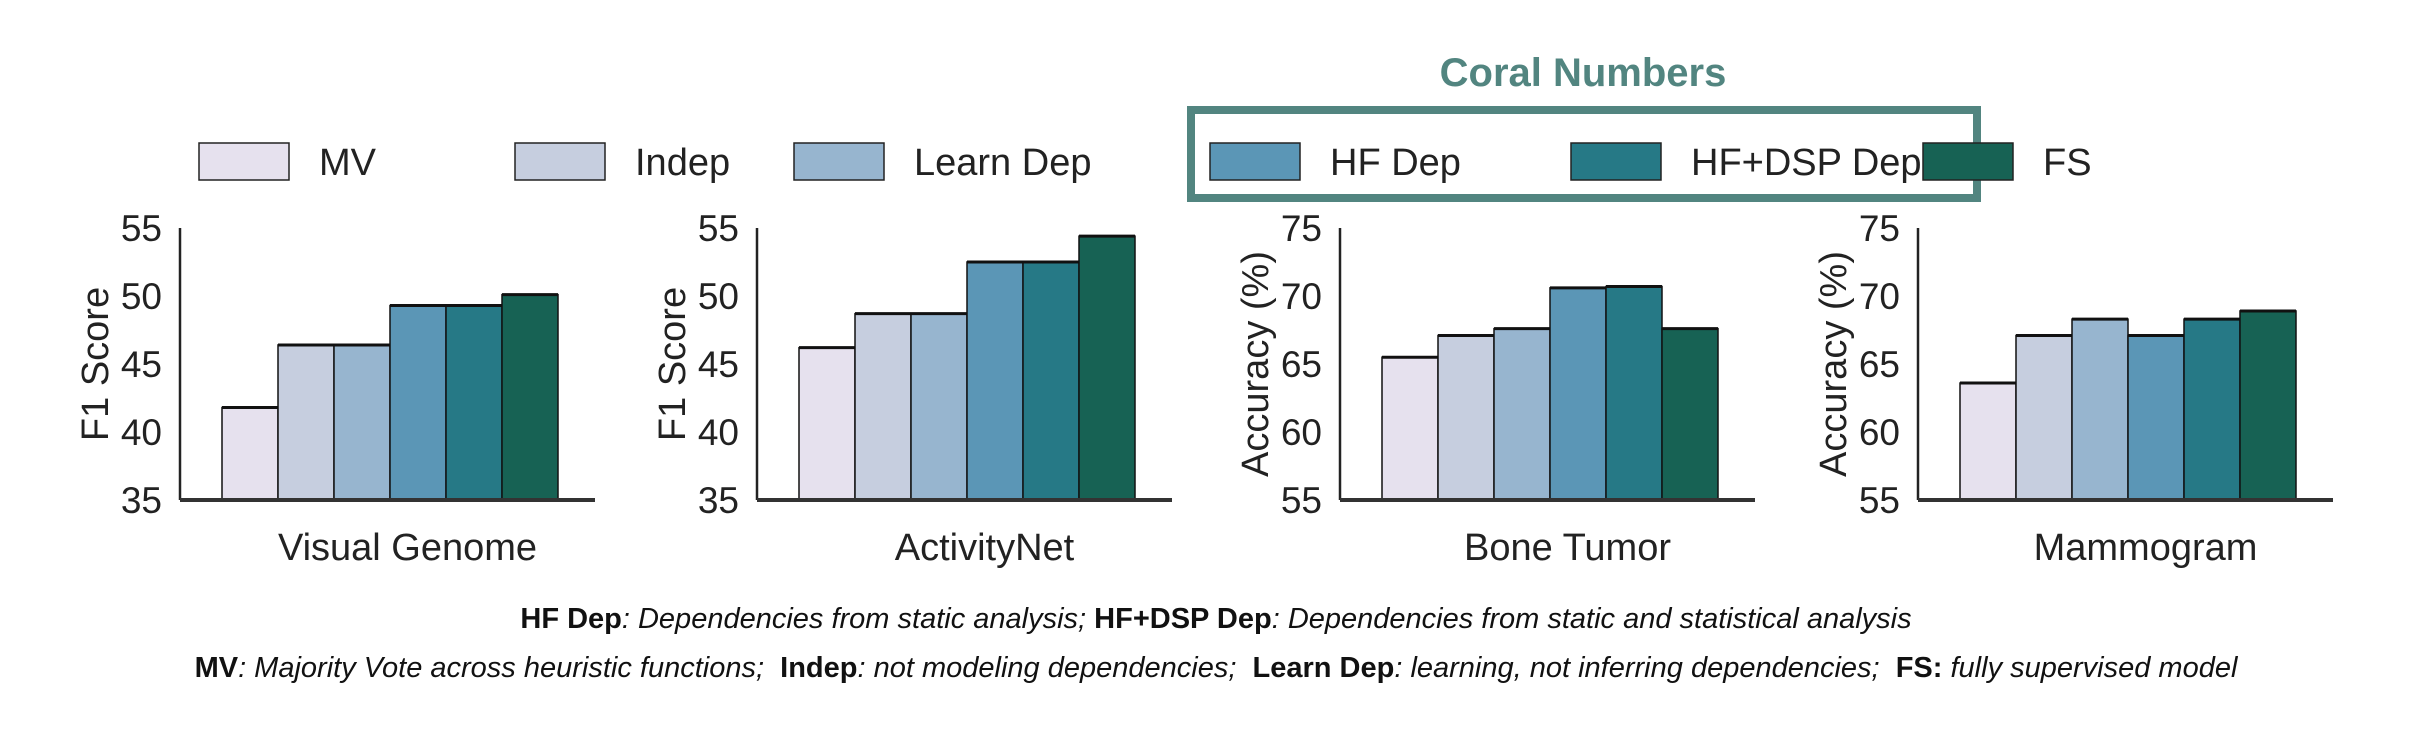 This screenshot has height=736, width=2432. I want to click on x-axis-label: Bone Tumor, so click(1567, 548).